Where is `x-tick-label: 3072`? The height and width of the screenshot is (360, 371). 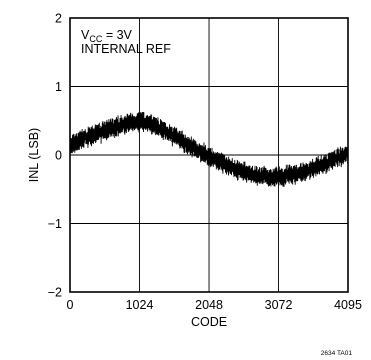
x-tick-label: 3072 is located at coordinates (279, 305).